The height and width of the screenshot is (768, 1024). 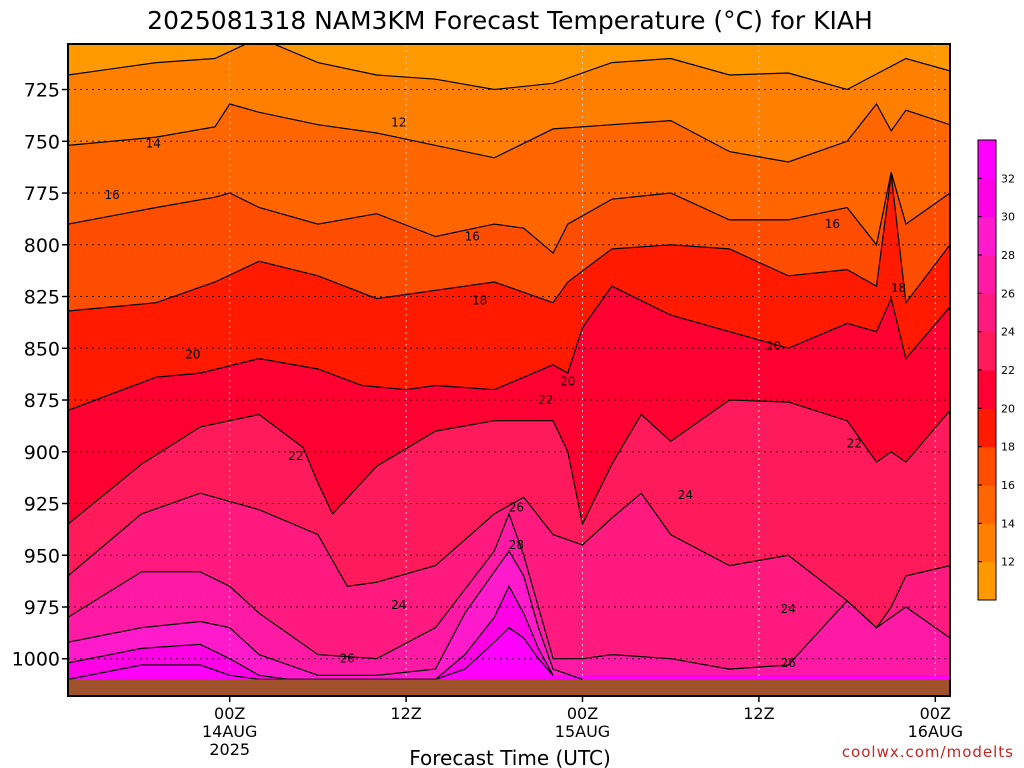 I want to click on x-tick-label: 15AUG, so click(x=582, y=731).